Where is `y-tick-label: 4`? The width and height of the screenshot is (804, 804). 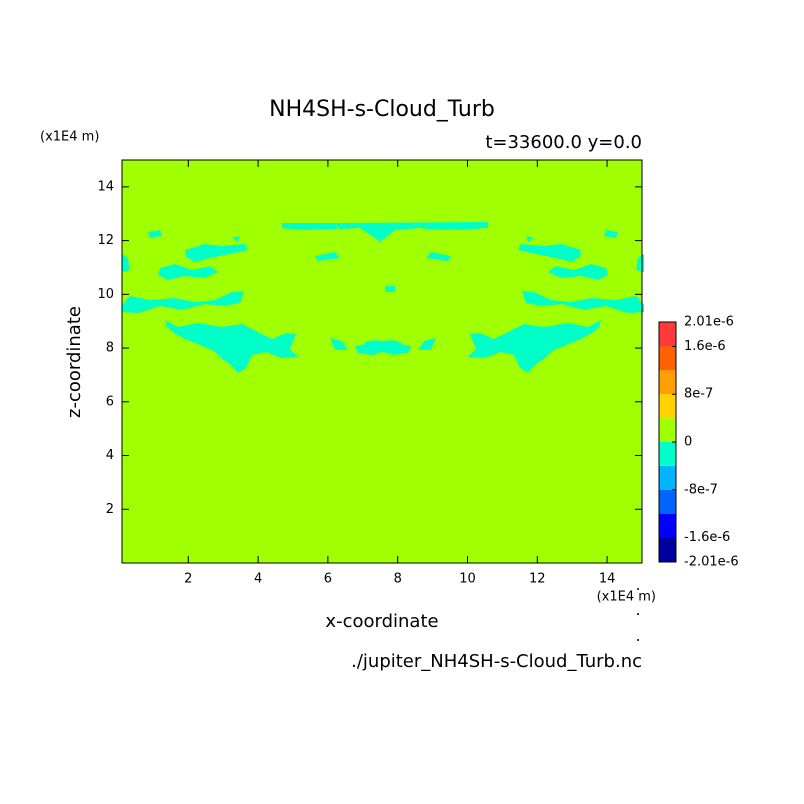 y-tick-label: 4 is located at coordinates (110, 455).